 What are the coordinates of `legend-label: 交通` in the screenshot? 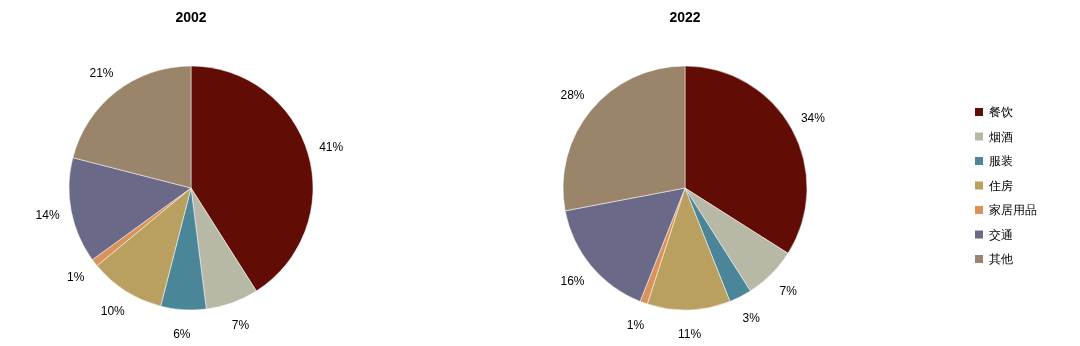 It's located at (1001, 234).